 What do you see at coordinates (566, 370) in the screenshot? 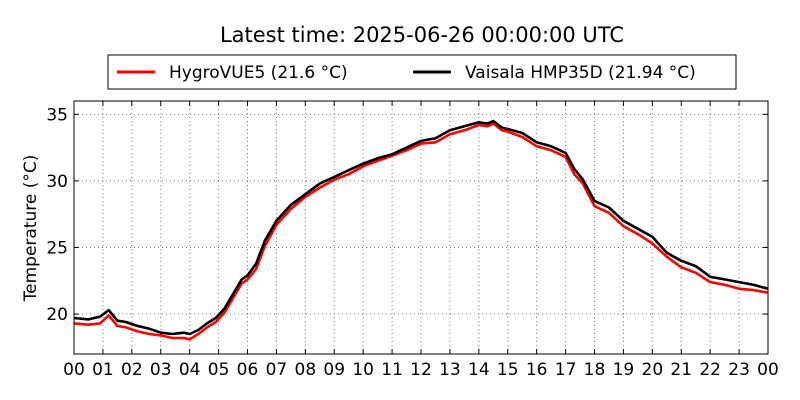
I see `x-tick-label: 17` at bounding box center [566, 370].